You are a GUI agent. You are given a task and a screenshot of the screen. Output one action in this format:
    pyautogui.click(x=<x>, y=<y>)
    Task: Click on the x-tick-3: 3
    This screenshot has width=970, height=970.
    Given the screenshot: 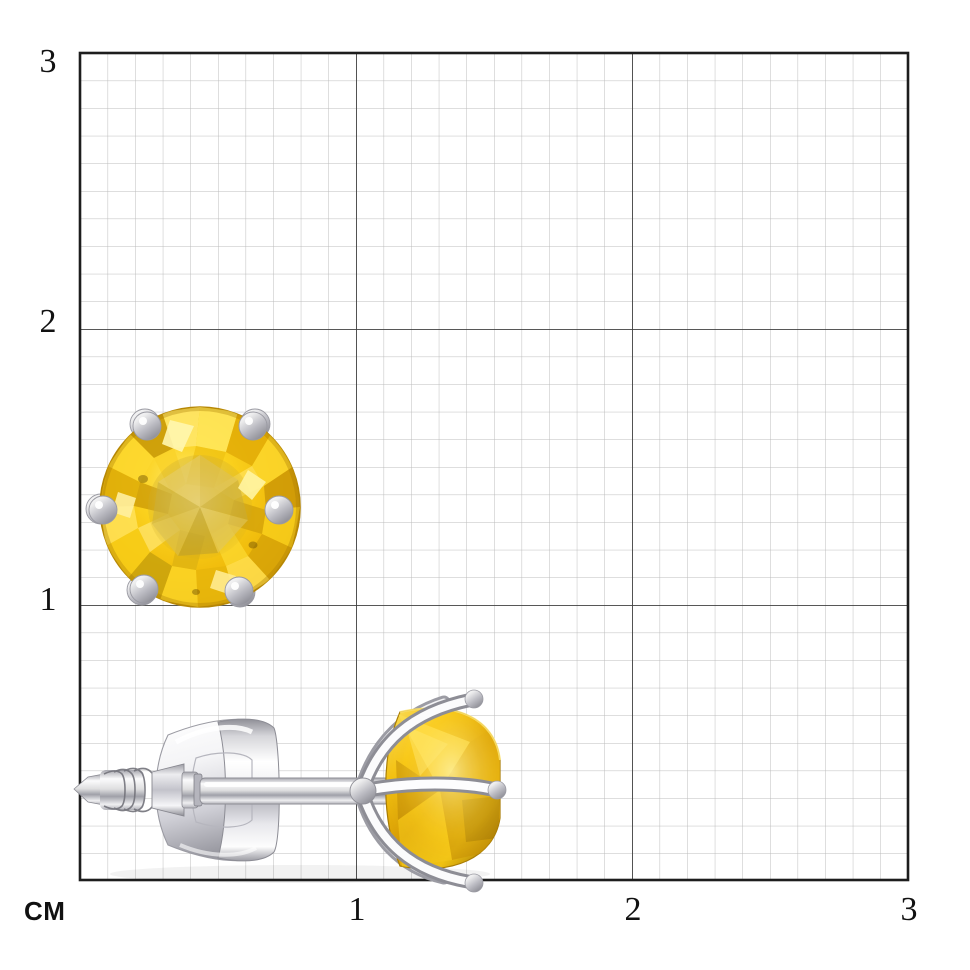 What is the action you would take?
    pyautogui.click(x=909, y=909)
    